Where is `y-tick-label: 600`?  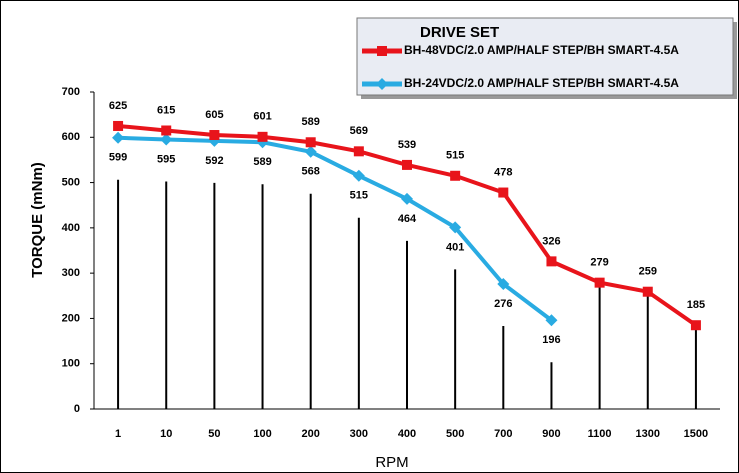 y-tick-label: 600 is located at coordinates (71, 137).